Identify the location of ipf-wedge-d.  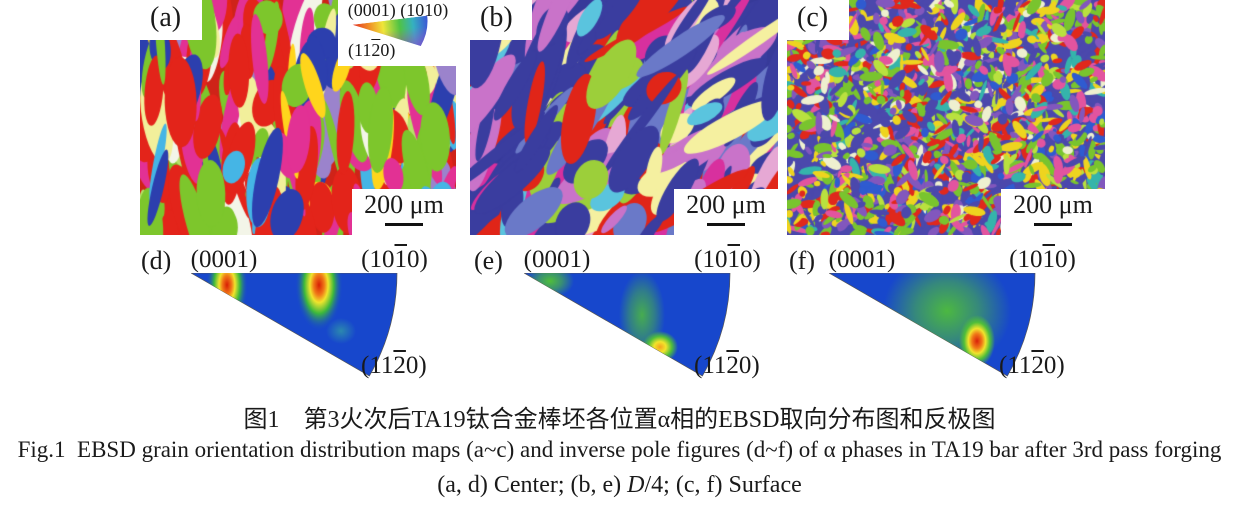
(294, 325).